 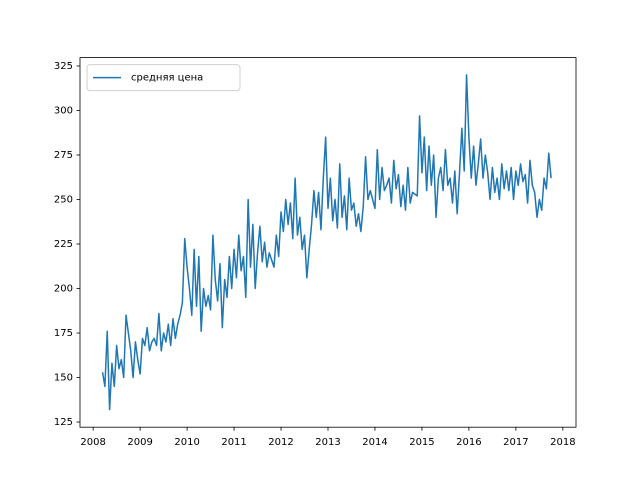 What do you see at coordinates (63, 110) in the screenshot?
I see `y-tick-label: 300` at bounding box center [63, 110].